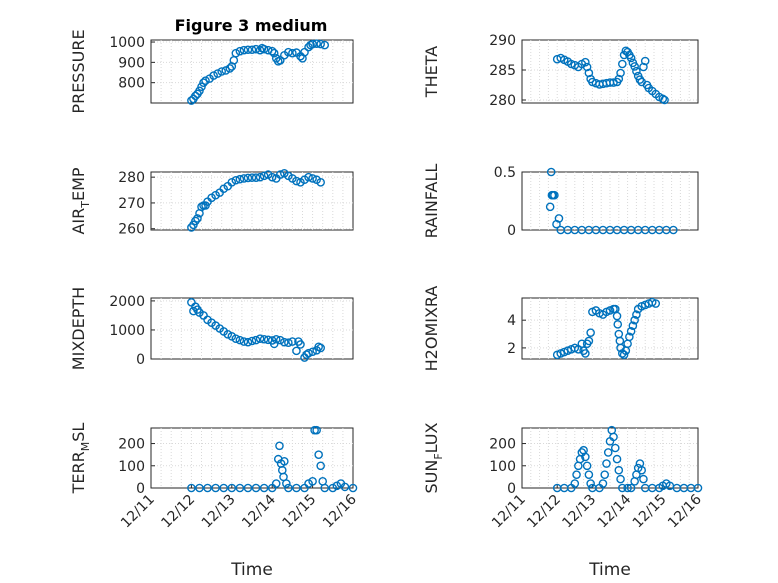 Image resolution: width=778 pixels, height=583 pixels. I want to click on panel-mixdepth: 0 1000 2000 MIXDEPTH, so click(211, 328).